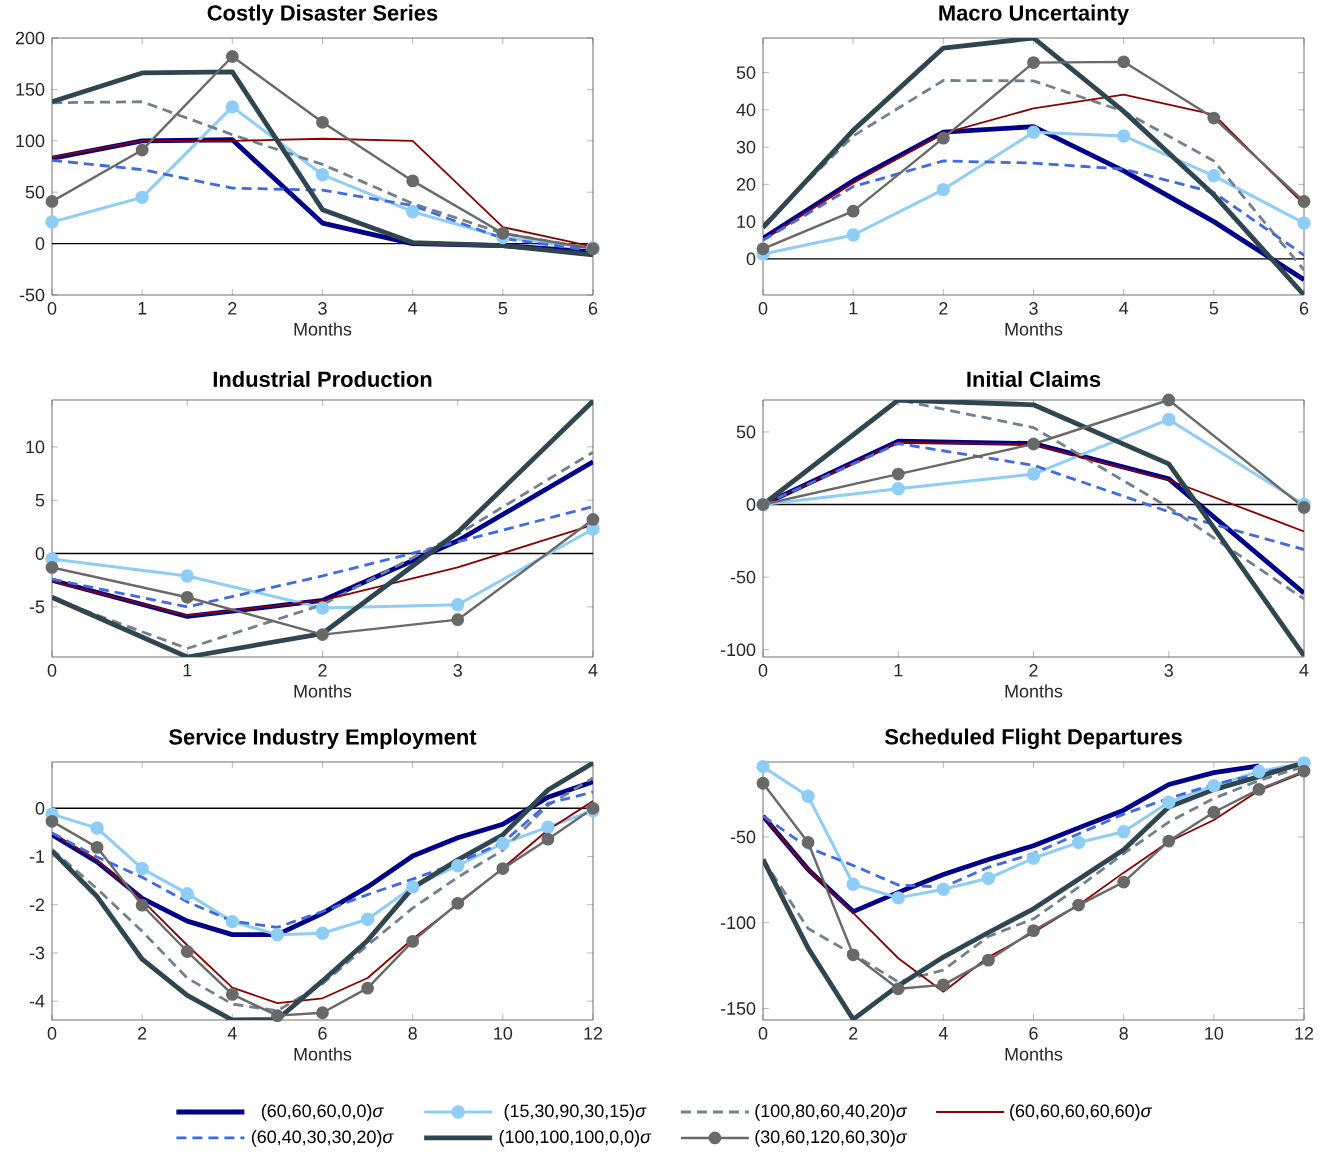 This screenshot has width=1330, height=1154. What do you see at coordinates (575, 1112) in the screenshot?
I see `legend-label: (15,30,90,30,15)σ` at bounding box center [575, 1112].